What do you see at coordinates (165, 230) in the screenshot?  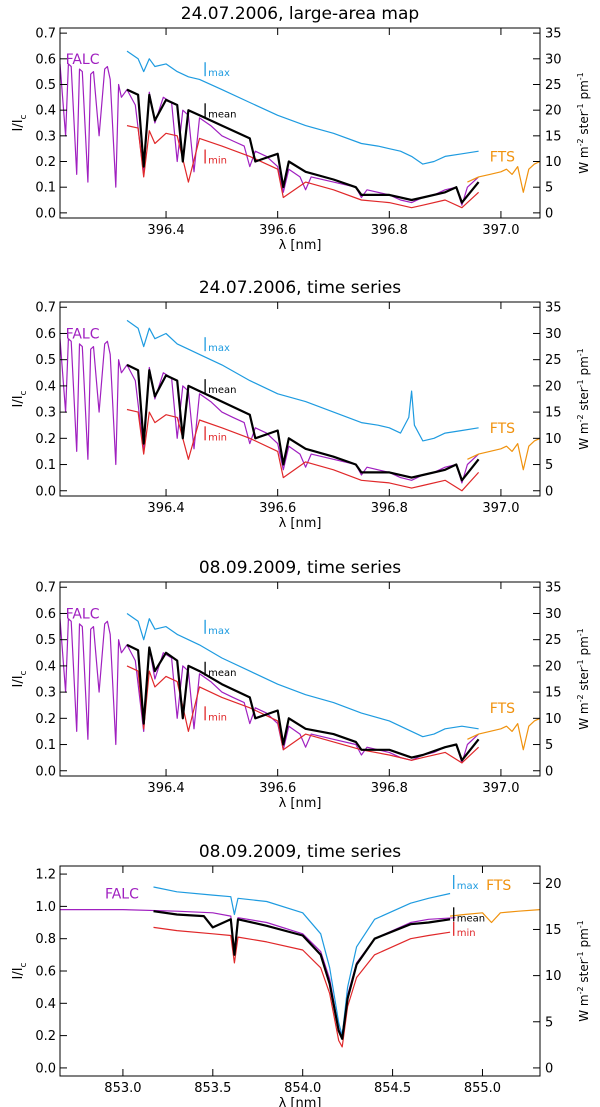 I see `x-tick-label: 396.4` at bounding box center [165, 230].